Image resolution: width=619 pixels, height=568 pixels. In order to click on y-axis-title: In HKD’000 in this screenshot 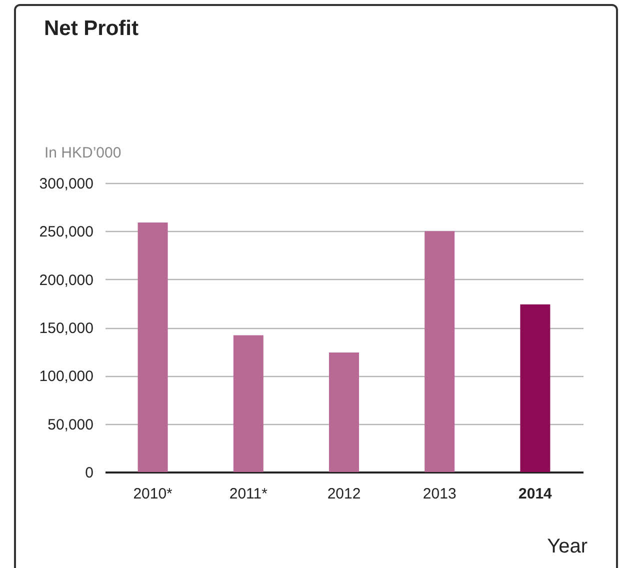, I will do `click(83, 153)`.